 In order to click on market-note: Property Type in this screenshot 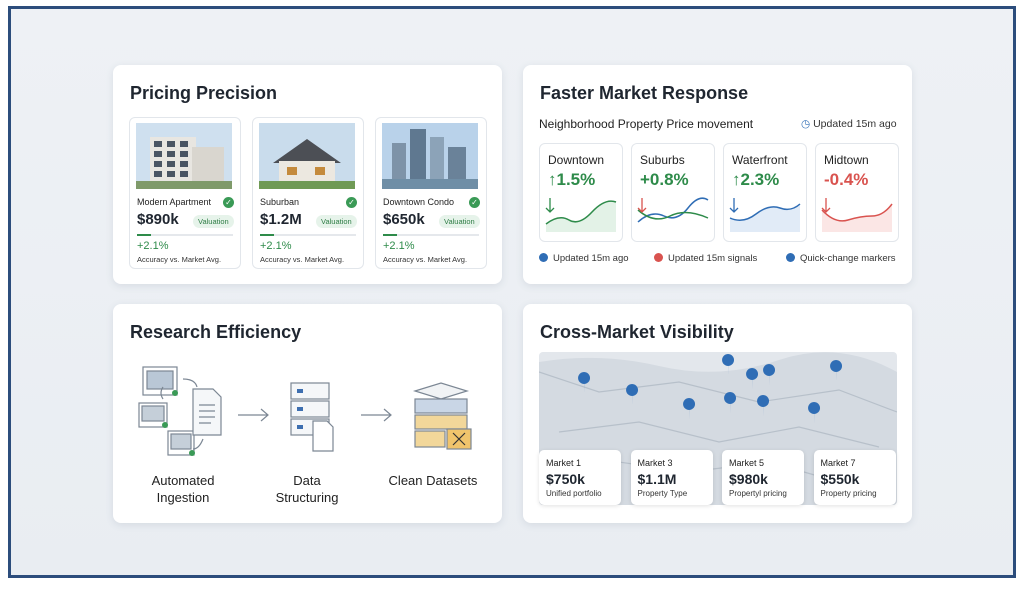, I will do `click(662, 493)`.